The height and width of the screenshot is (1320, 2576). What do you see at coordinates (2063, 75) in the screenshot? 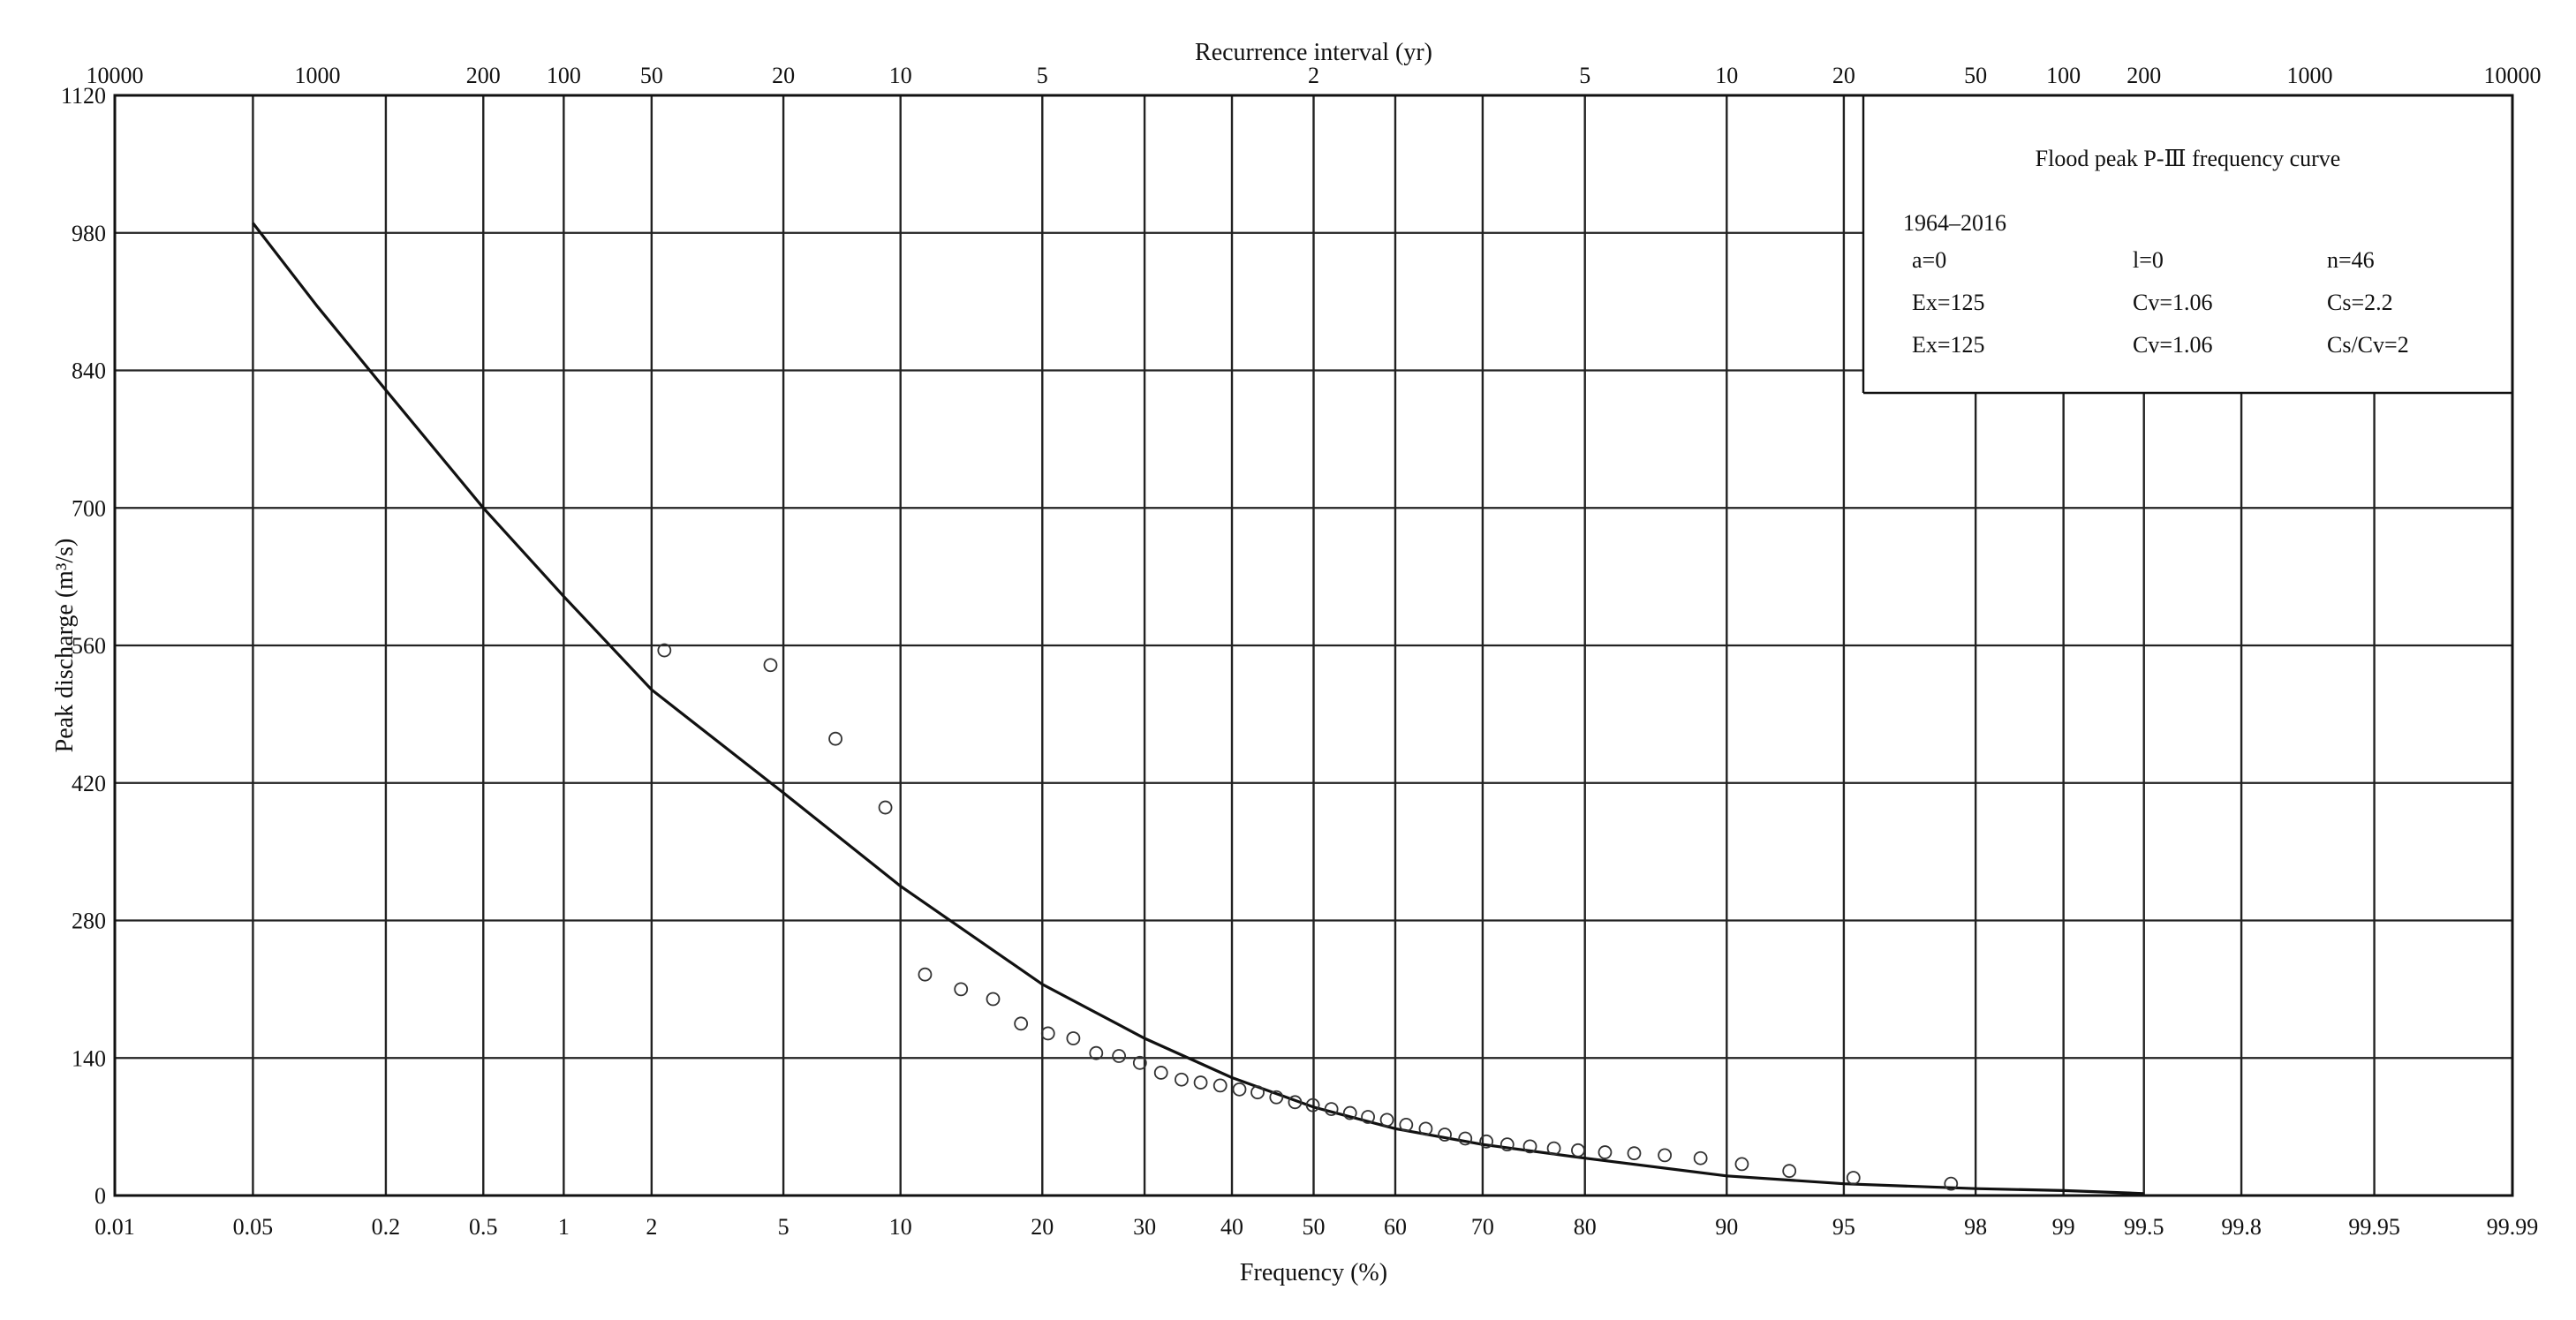
I see `top-tick-label: 100` at bounding box center [2063, 75].